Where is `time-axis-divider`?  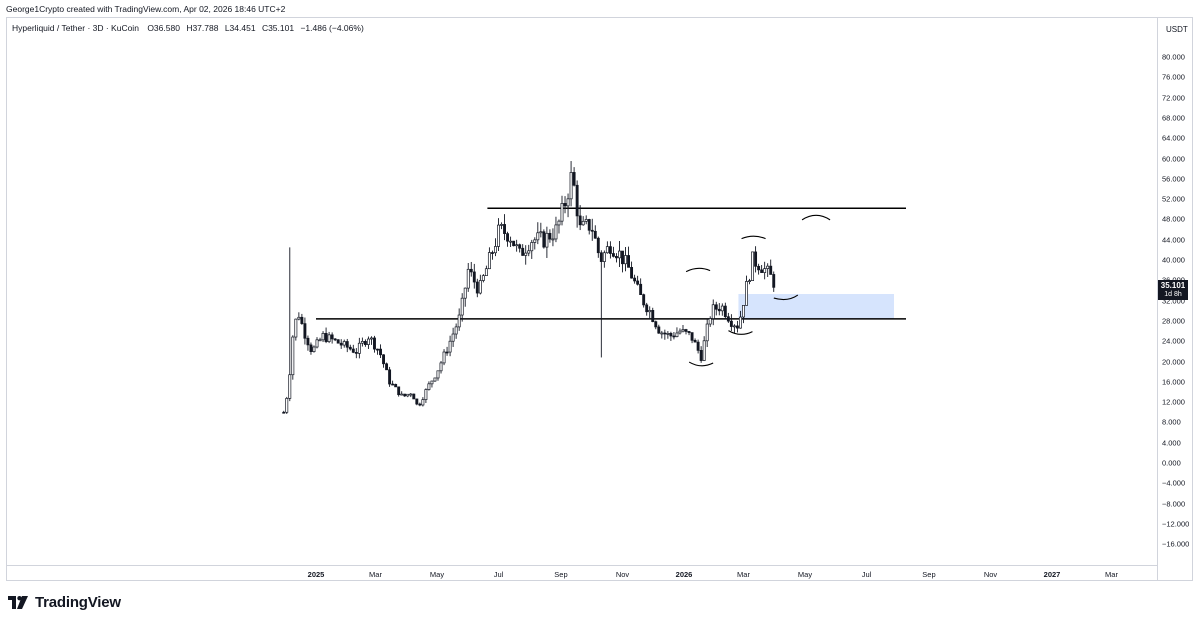 time-axis-divider is located at coordinates (581, 565).